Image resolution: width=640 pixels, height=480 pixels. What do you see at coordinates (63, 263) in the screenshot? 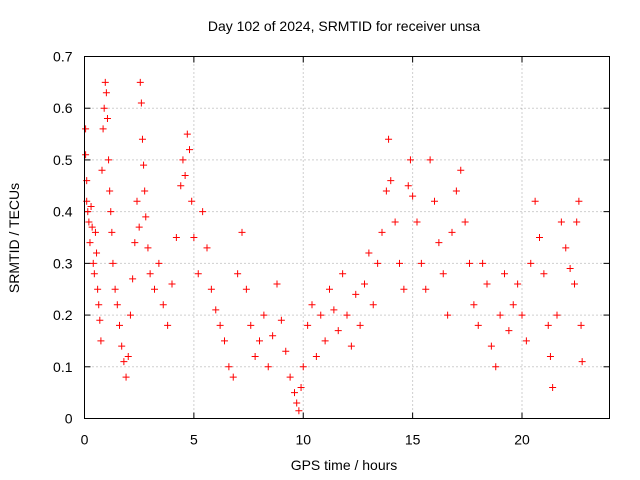
I see `y-tick-label: 0.3` at bounding box center [63, 263].